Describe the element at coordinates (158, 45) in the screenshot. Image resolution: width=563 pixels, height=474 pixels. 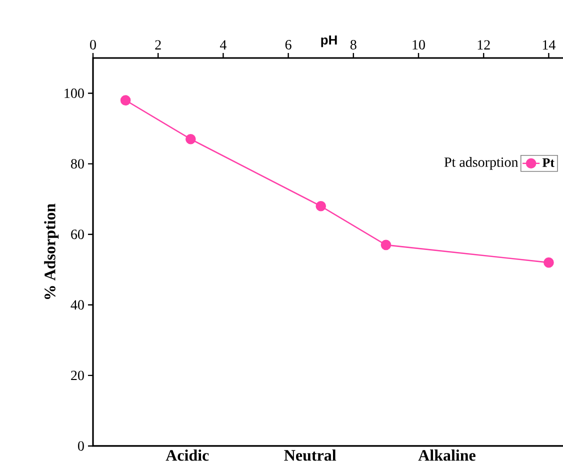
I see `x-tick-label: 2` at that location.